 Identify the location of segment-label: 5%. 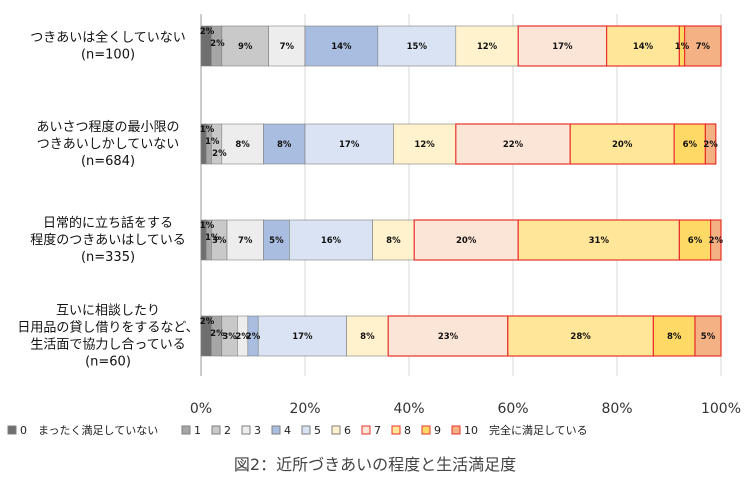
(708, 337).